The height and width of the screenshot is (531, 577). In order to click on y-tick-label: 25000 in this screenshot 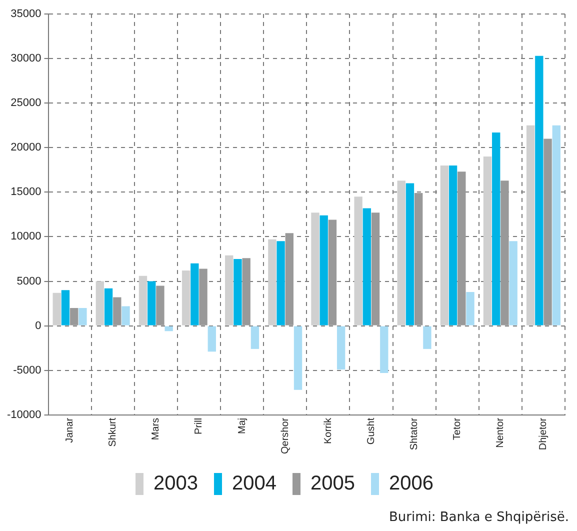, I will do `click(26, 103)`.